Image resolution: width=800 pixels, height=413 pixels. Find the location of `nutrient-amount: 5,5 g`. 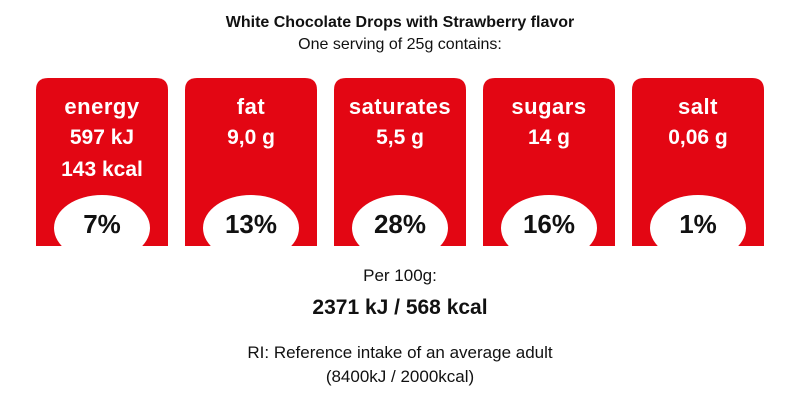

nutrient-amount: 5,5 g is located at coordinates (400, 137).